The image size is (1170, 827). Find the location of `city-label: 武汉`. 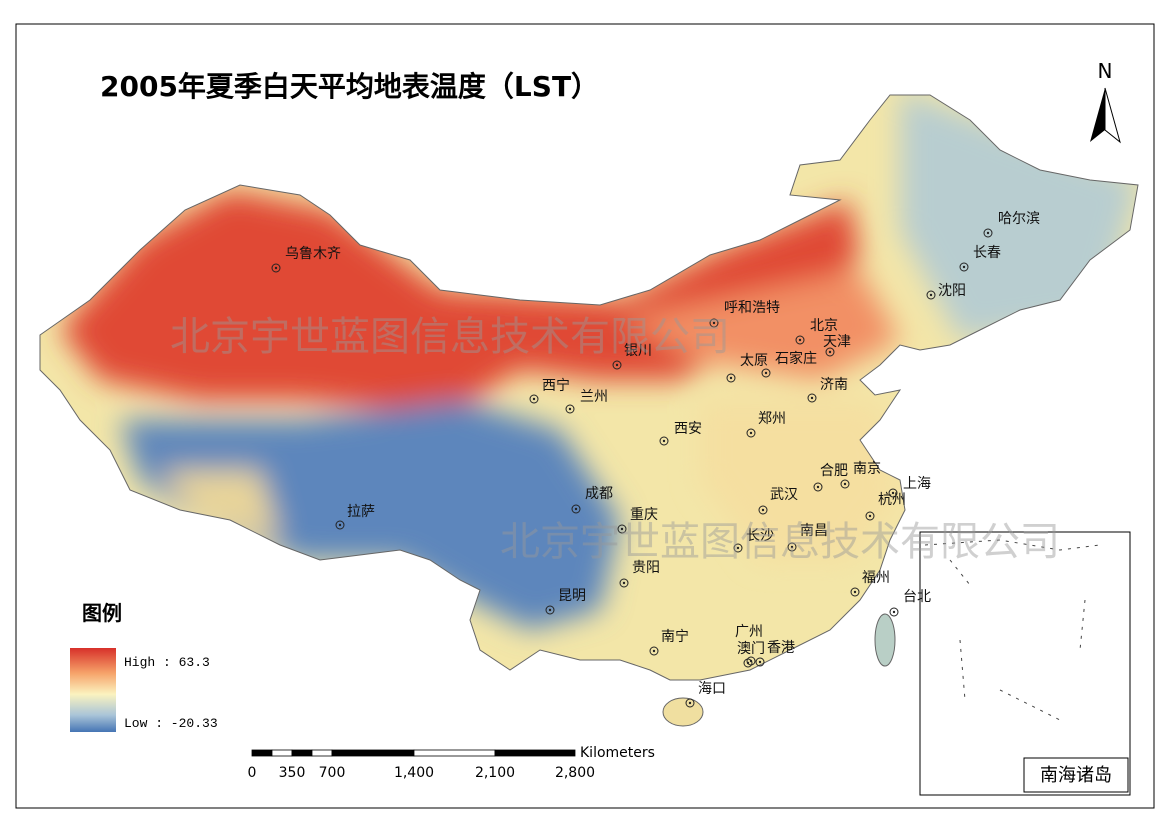

city-label: 武汉 is located at coordinates (784, 495).